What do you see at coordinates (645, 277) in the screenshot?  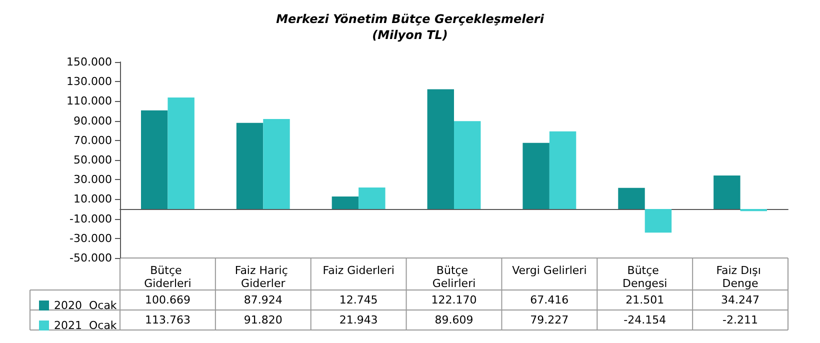 I see `x-tick-label: Bütçe Dengesi` at bounding box center [645, 277].